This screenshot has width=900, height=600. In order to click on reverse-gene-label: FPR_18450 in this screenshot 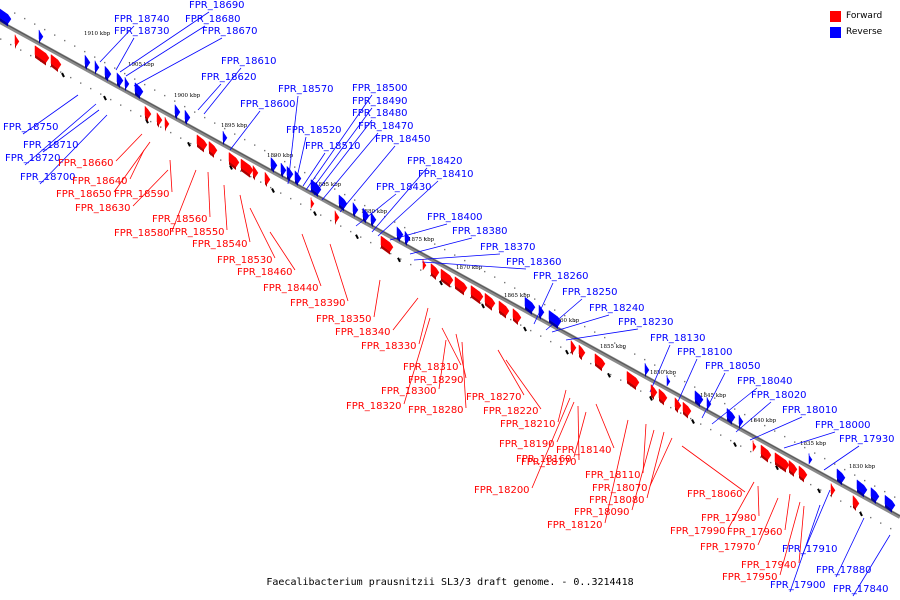, I will do `click(403, 139)`.